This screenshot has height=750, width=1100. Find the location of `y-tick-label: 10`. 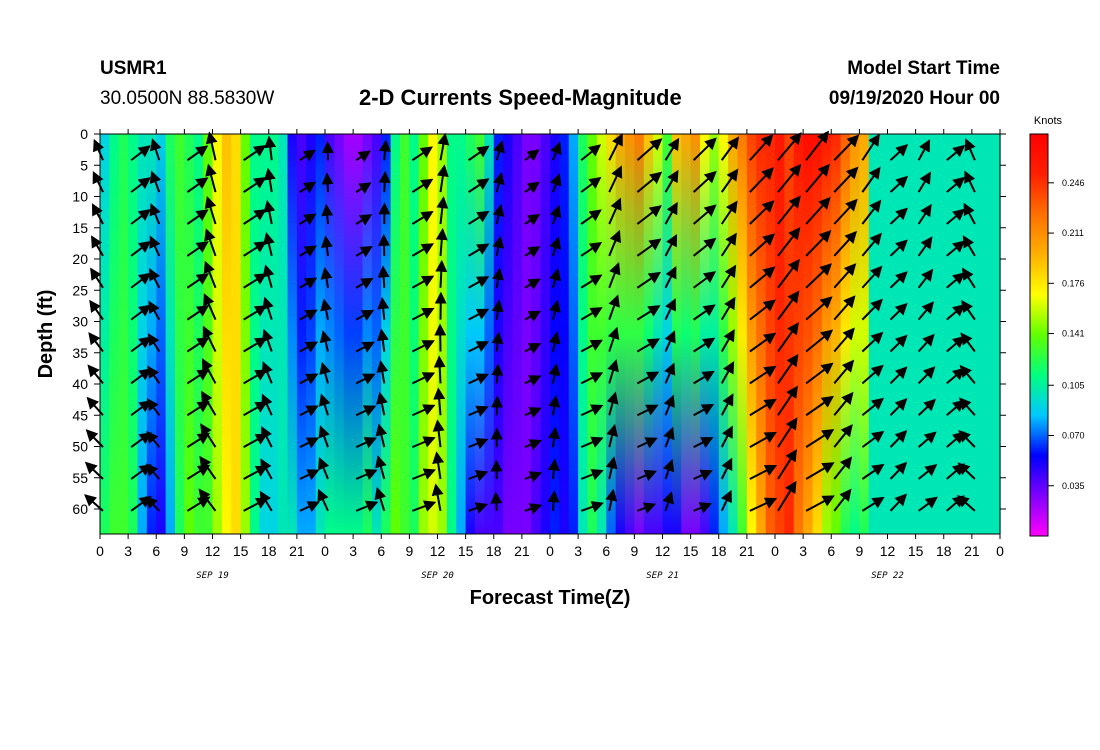

y-tick-label: 10 is located at coordinates (80, 197).